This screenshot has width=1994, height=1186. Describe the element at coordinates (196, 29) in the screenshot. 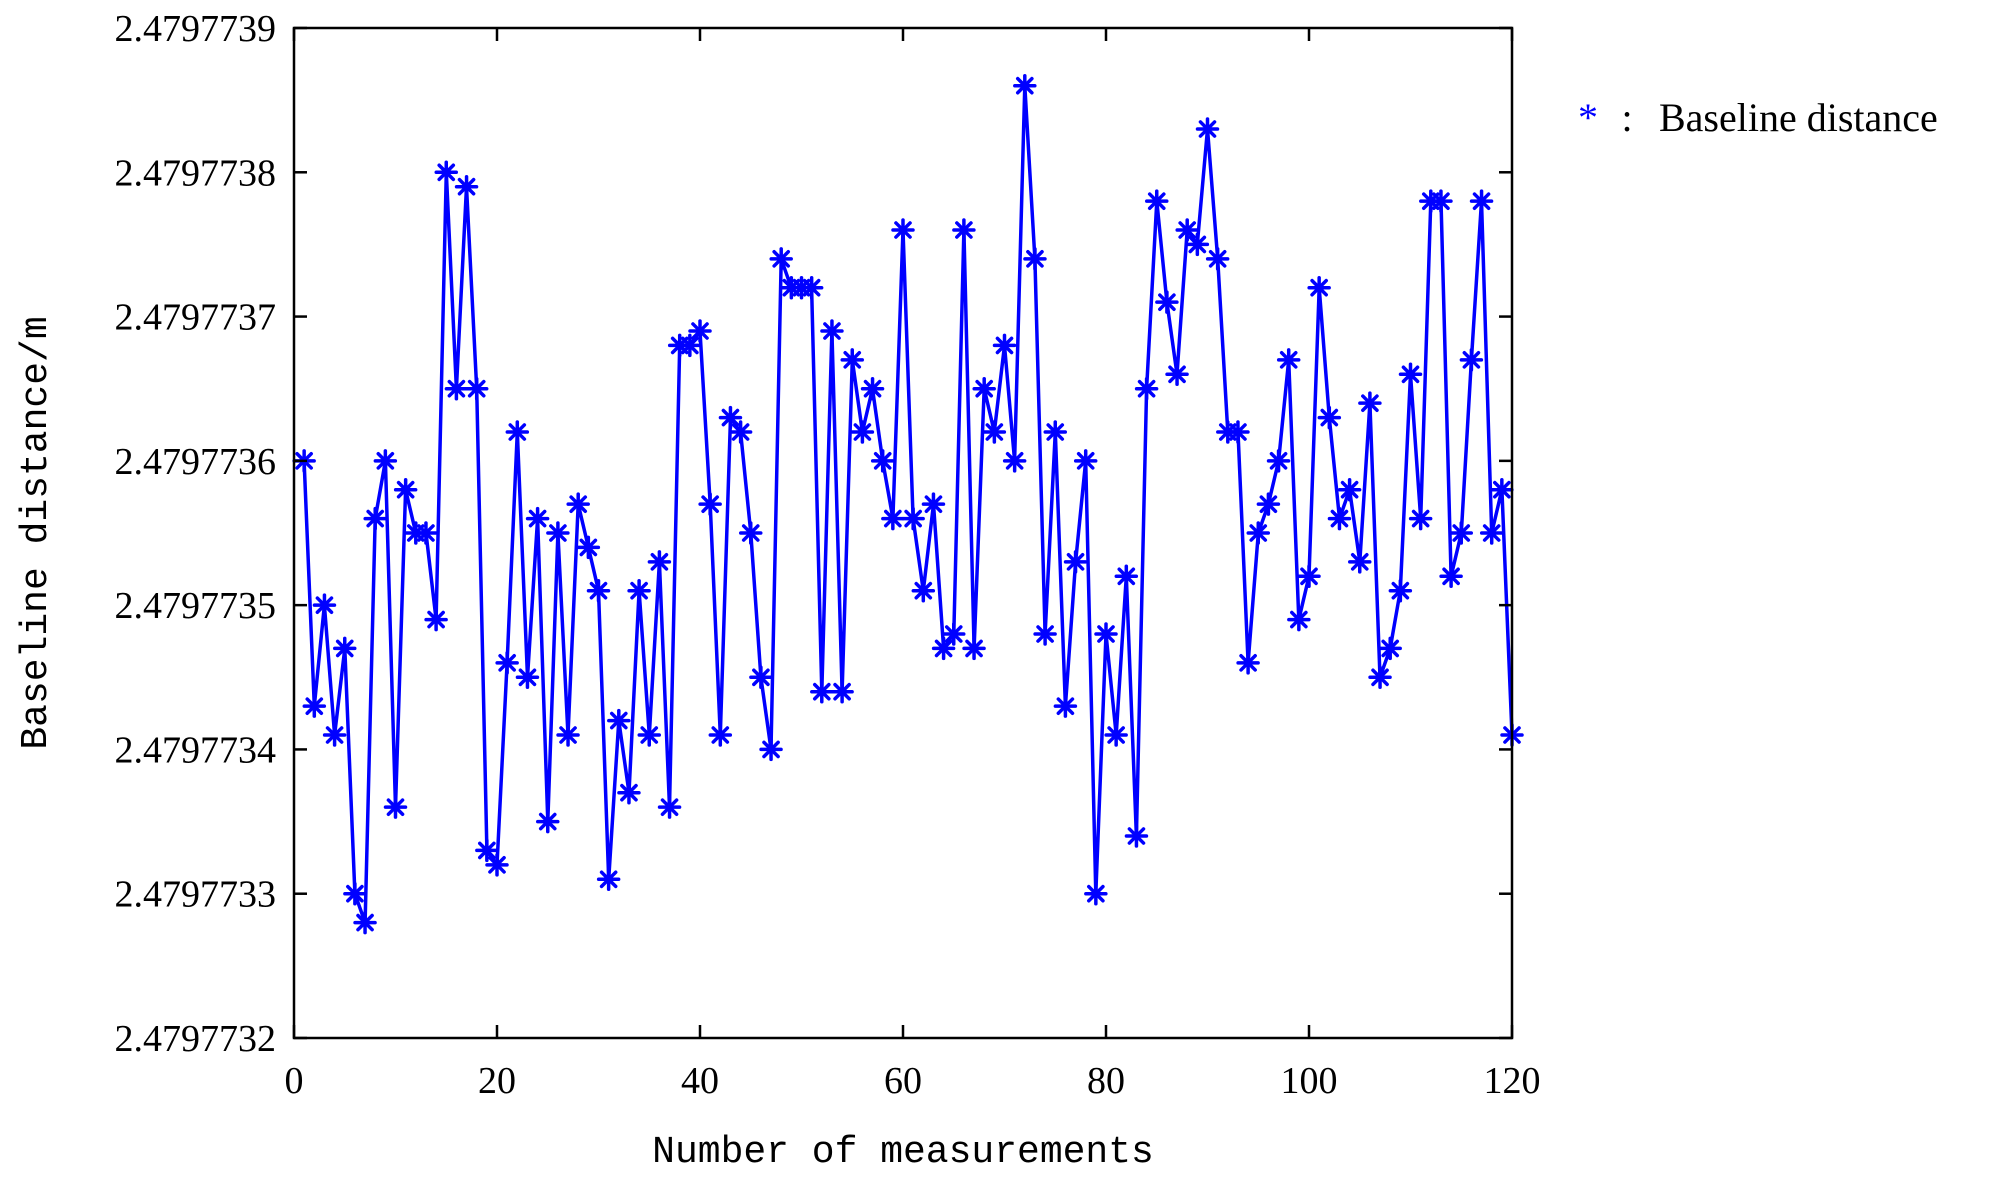

I see `y-tick-label: 2.4797739` at that location.